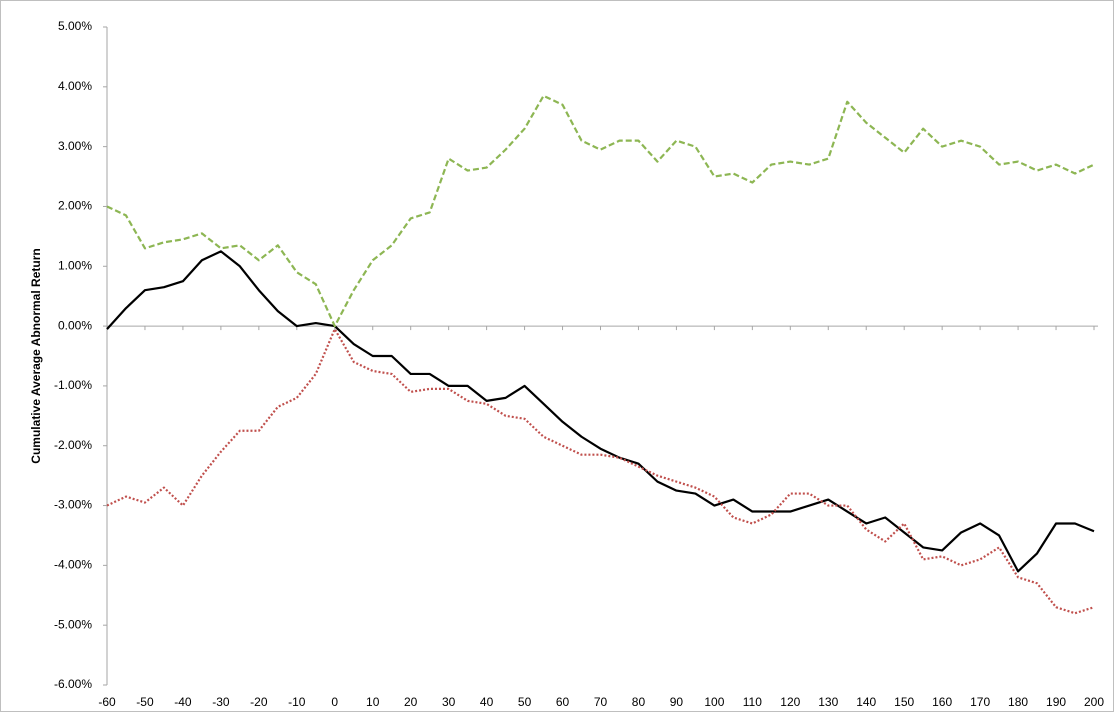  I want to click on x-tick-label: 180, so click(1018, 702).